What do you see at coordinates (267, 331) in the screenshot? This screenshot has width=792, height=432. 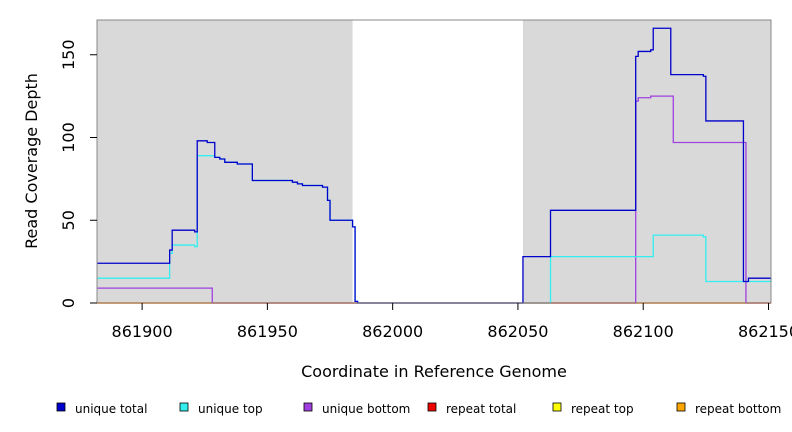 I see `x-tick-label: 861950` at bounding box center [267, 331].